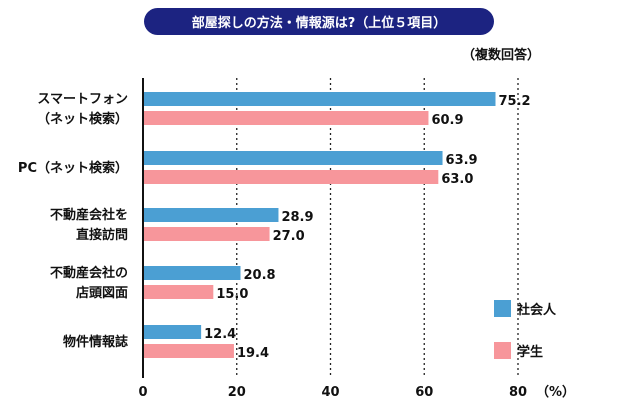  Describe the element at coordinates (530, 352) in the screenshot. I see `legend-label: 学生` at that location.